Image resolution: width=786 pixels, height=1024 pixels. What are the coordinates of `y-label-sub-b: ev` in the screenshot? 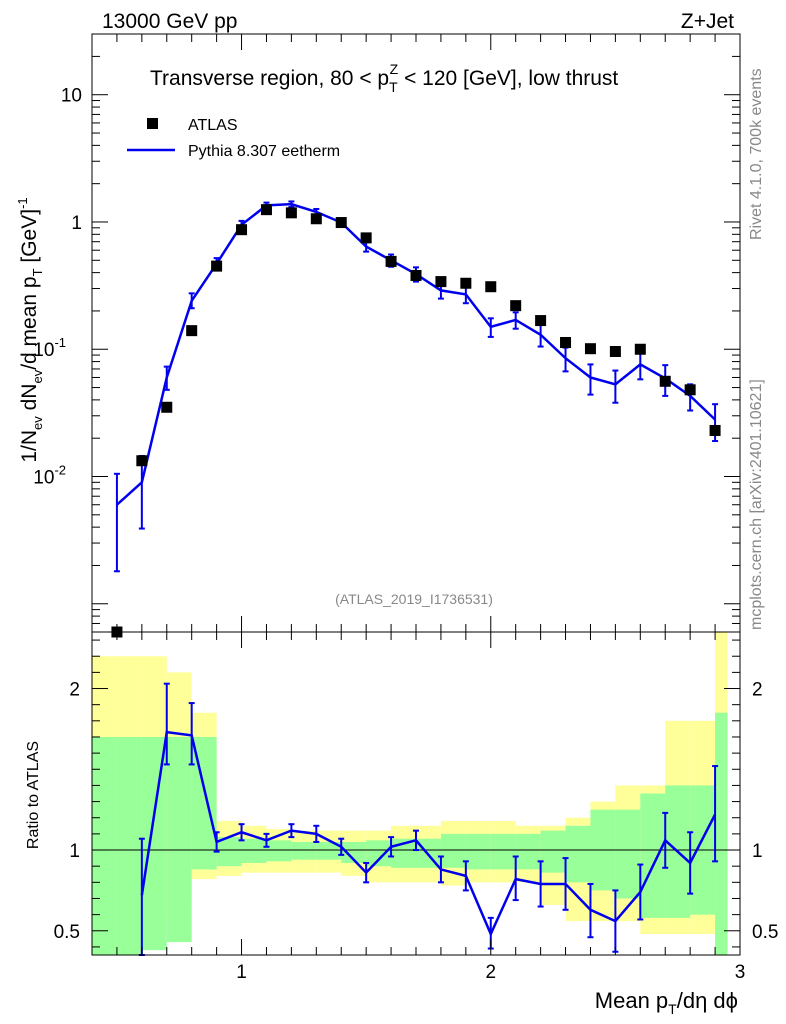 It's located at (37, 376).